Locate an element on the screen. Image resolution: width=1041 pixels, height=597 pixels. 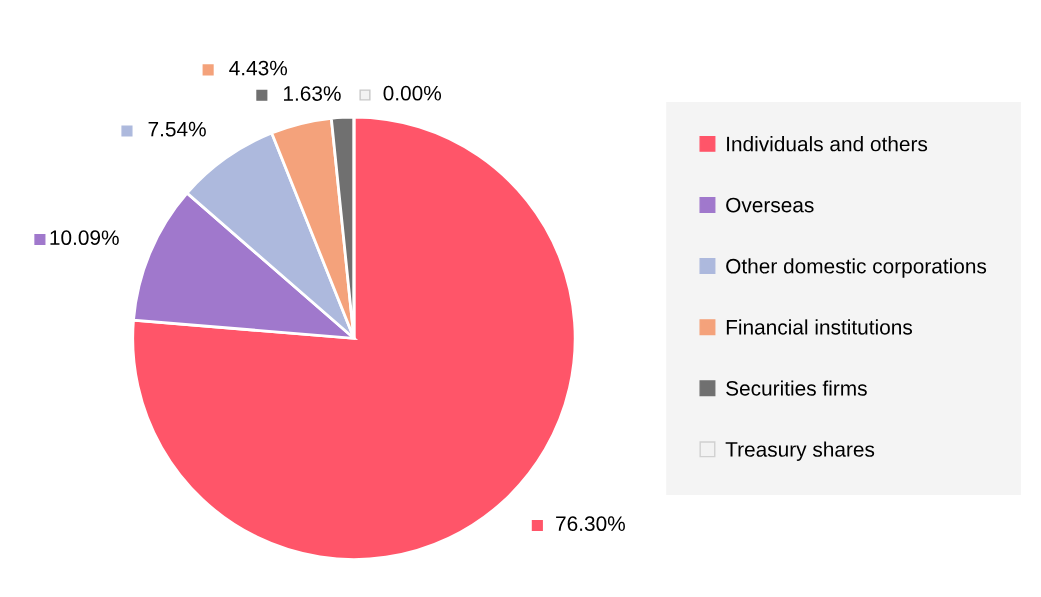
legend-label: Individuals and others is located at coordinates (827, 144).